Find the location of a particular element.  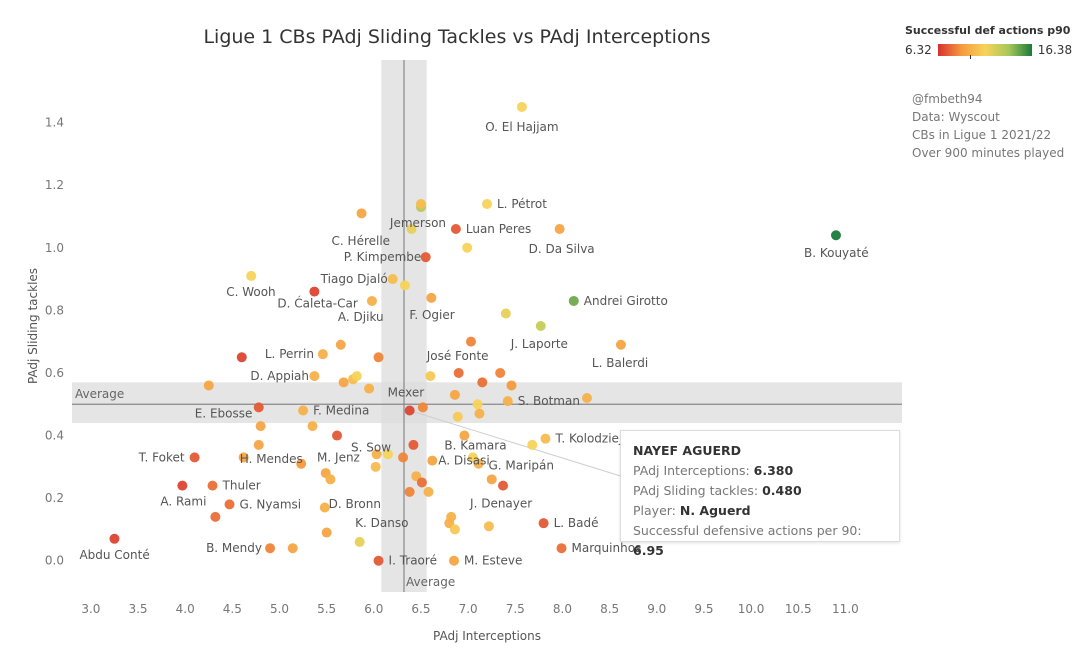

tooltip-row-player: Player: N. Aguerd is located at coordinates (760, 511).